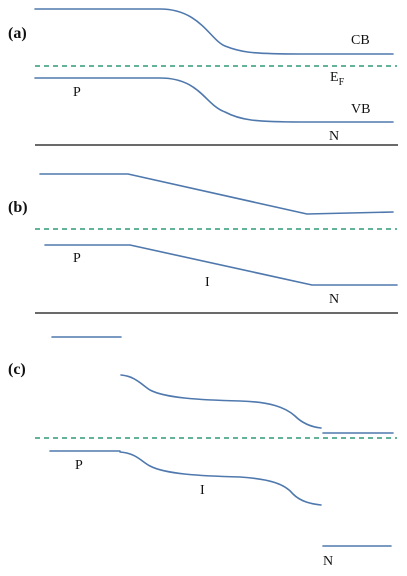 The width and height of the screenshot is (407, 576). What do you see at coordinates (334, 299) in the screenshot?
I see `panel-b-n-label: N` at bounding box center [334, 299].